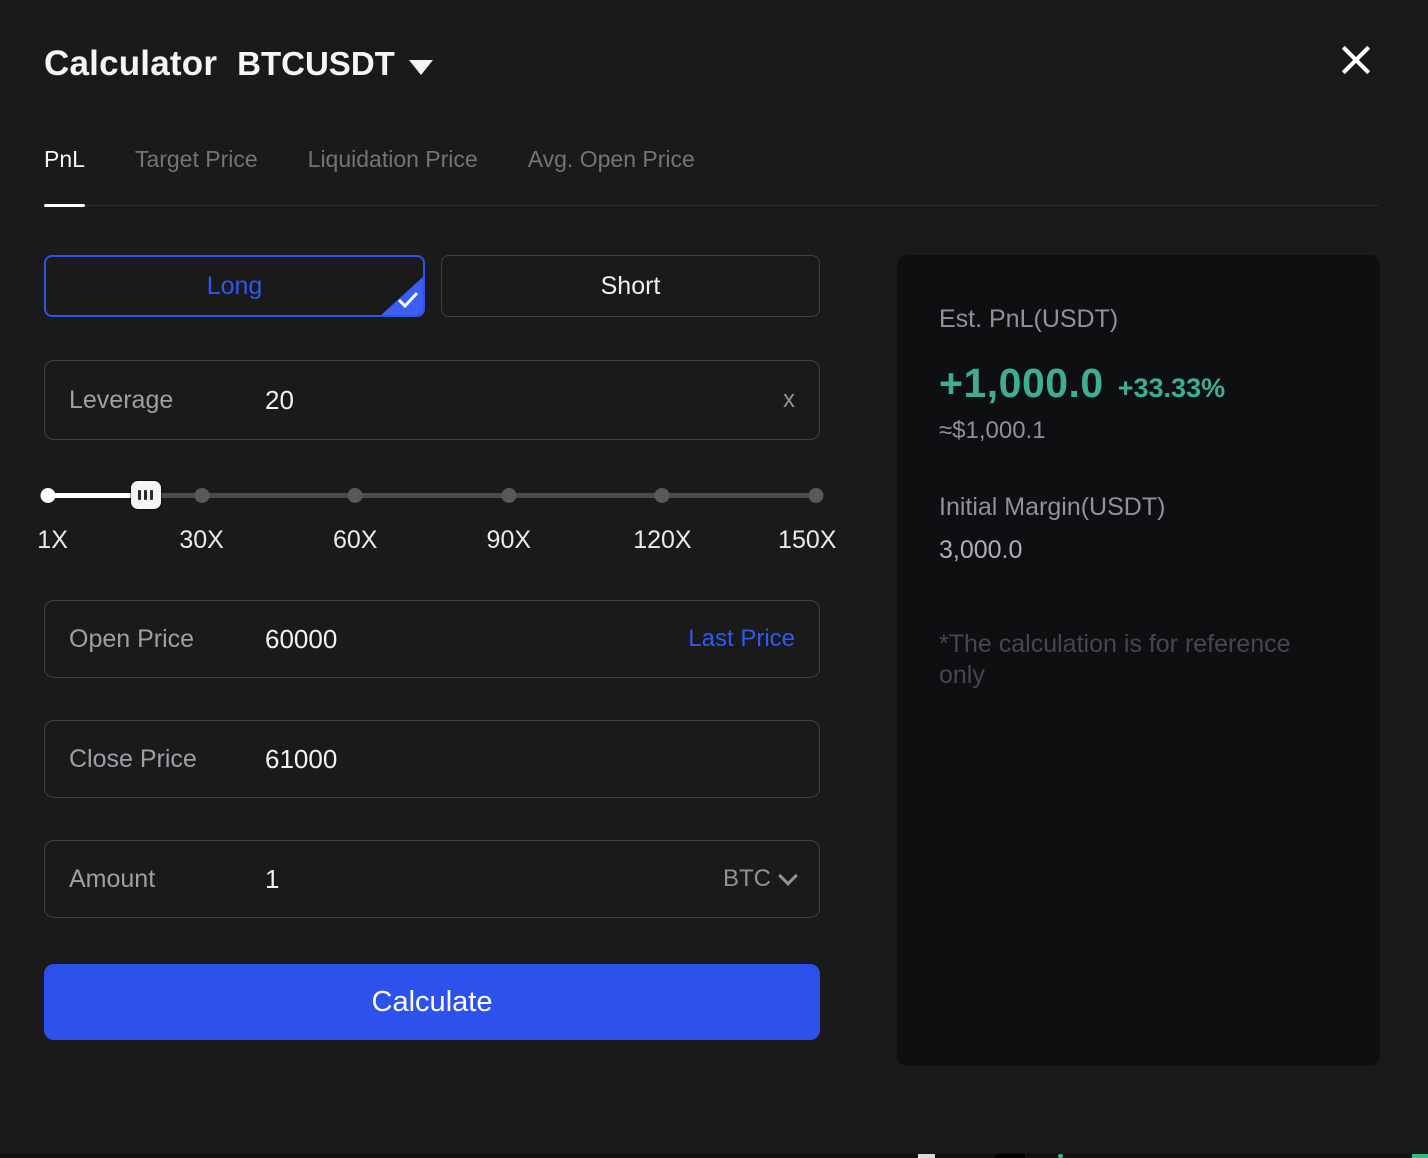 The width and height of the screenshot is (1428, 1158). Describe the element at coordinates (1171, 388) in the screenshot. I see `est-pnl-percent: +33.33%` at that location.